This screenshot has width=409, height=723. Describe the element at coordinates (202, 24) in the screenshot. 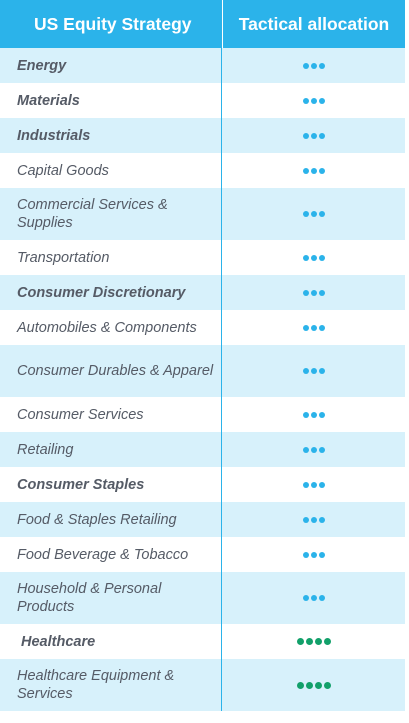

I see `table-header: US Equity Strategy Tactical allocation` at that location.